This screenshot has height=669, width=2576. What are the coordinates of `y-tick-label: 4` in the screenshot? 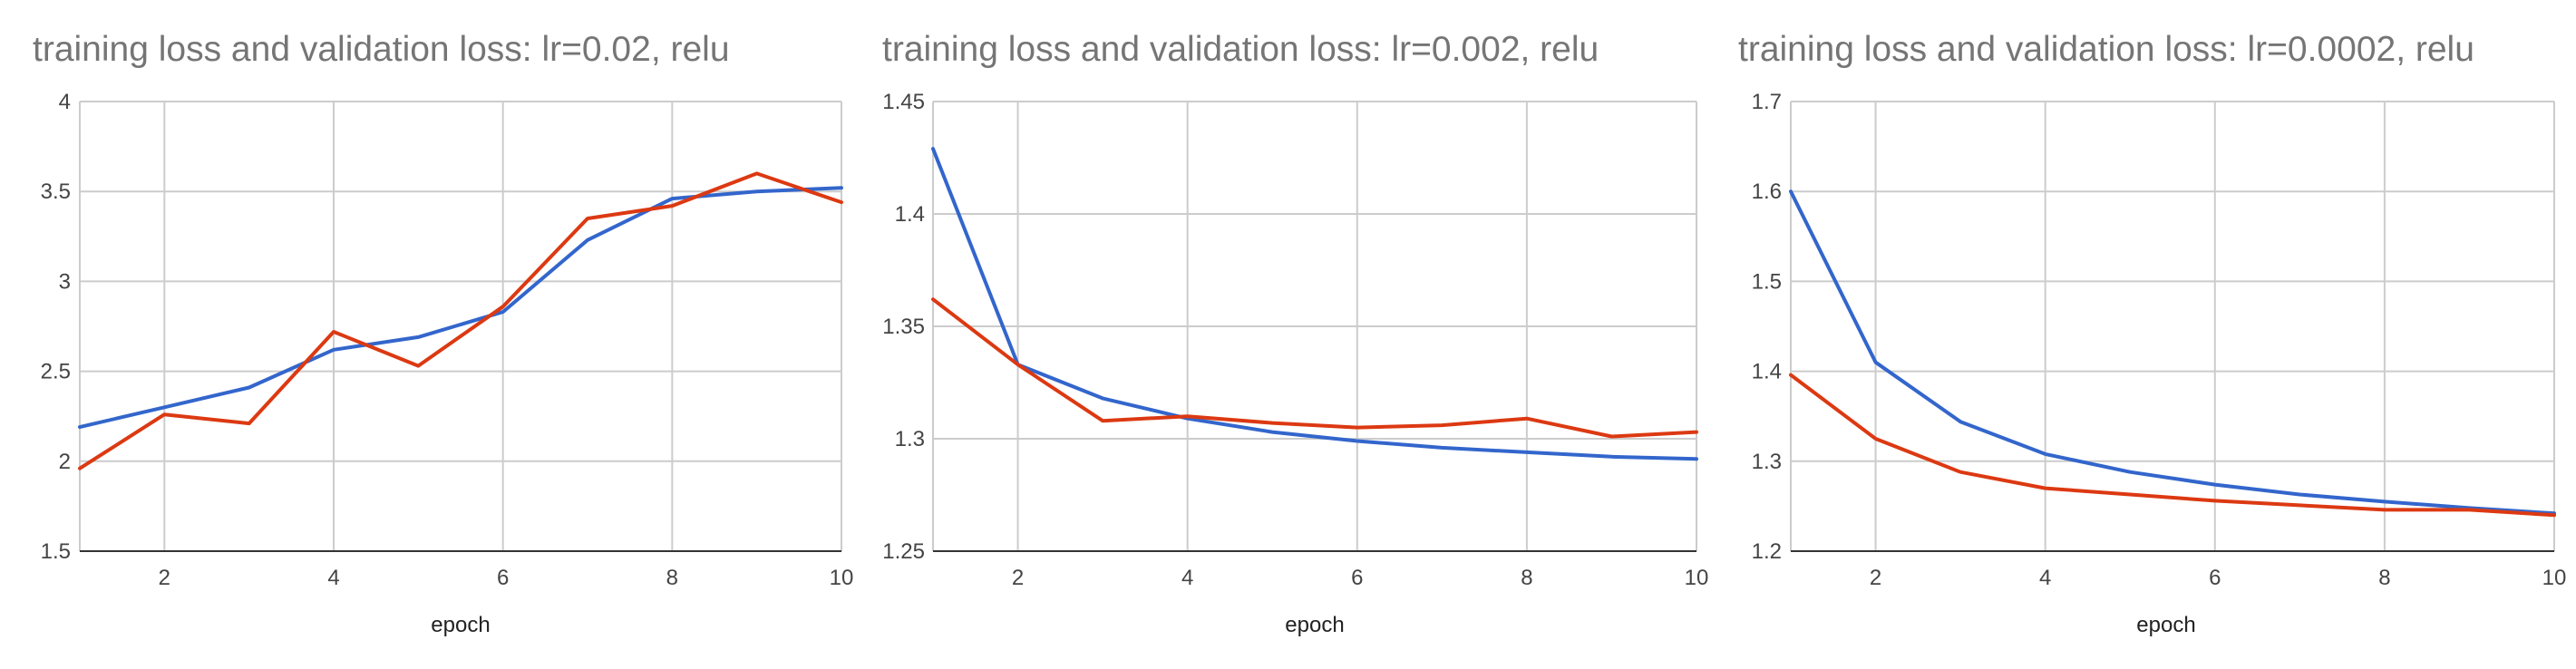 It's located at (65, 102).